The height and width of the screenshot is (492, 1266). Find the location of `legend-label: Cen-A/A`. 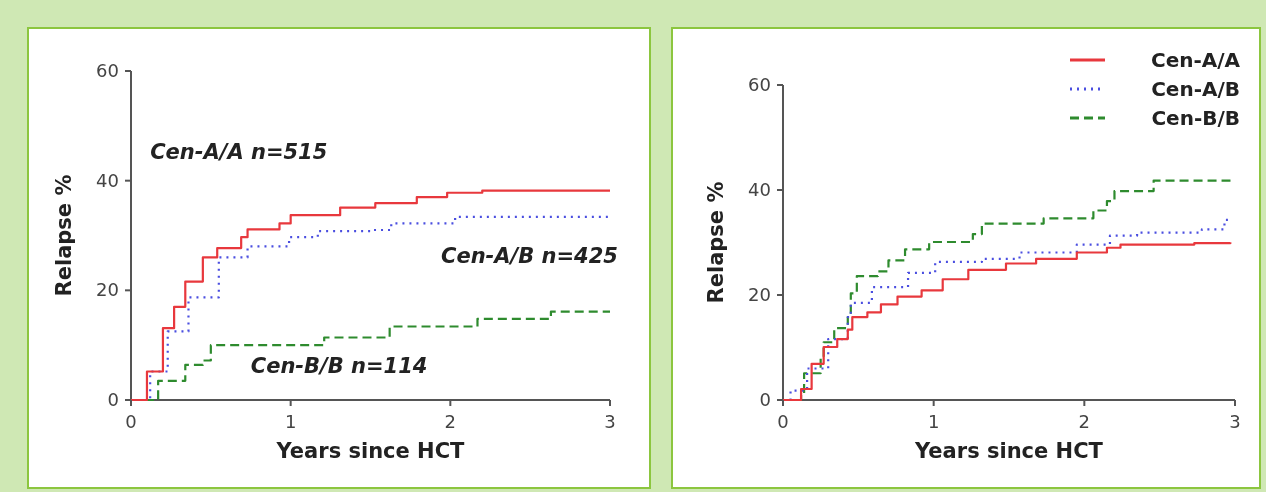

legend-label: Cen-A/A is located at coordinates (1195, 60).